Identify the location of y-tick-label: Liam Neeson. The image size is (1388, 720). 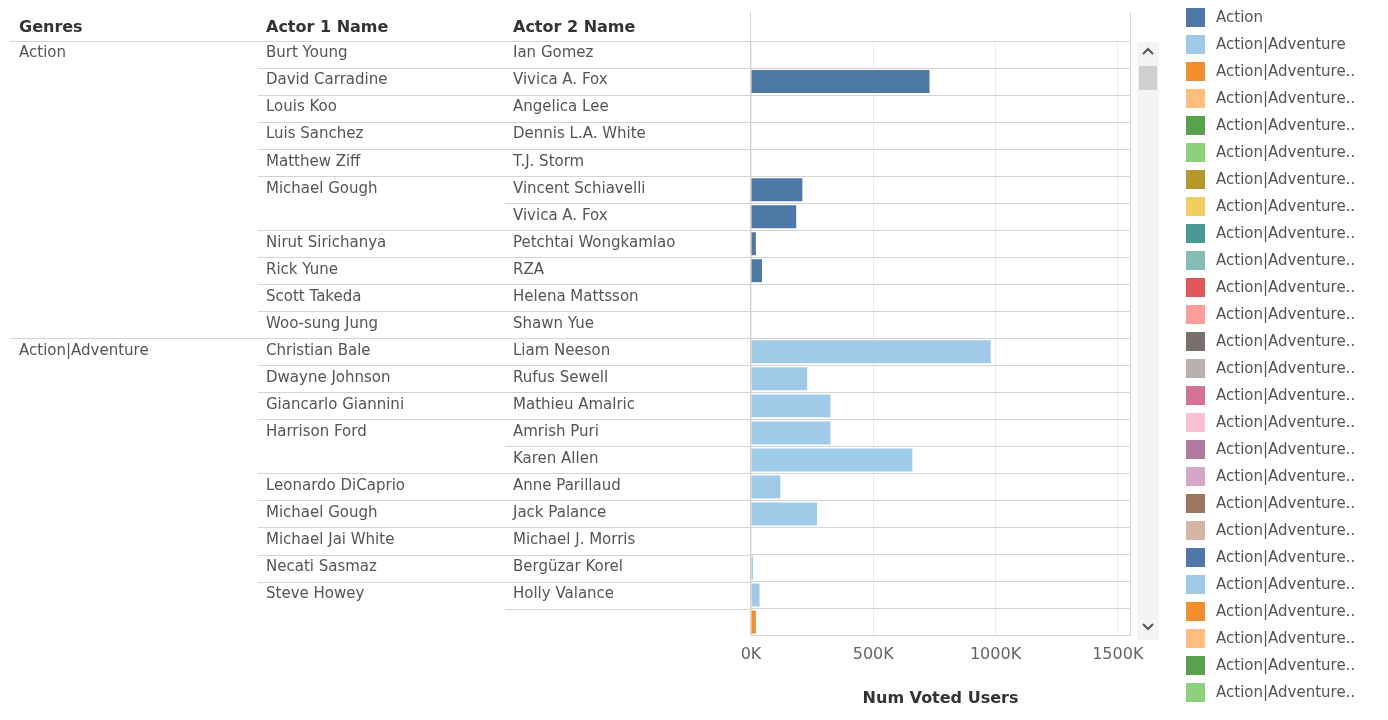
(562, 349).